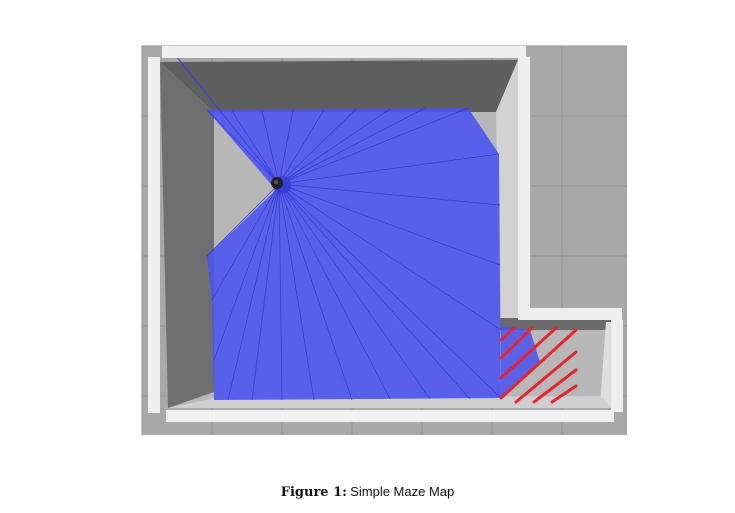  What do you see at coordinates (281, 185) in the screenshot?
I see `robot-icon` at bounding box center [281, 185].